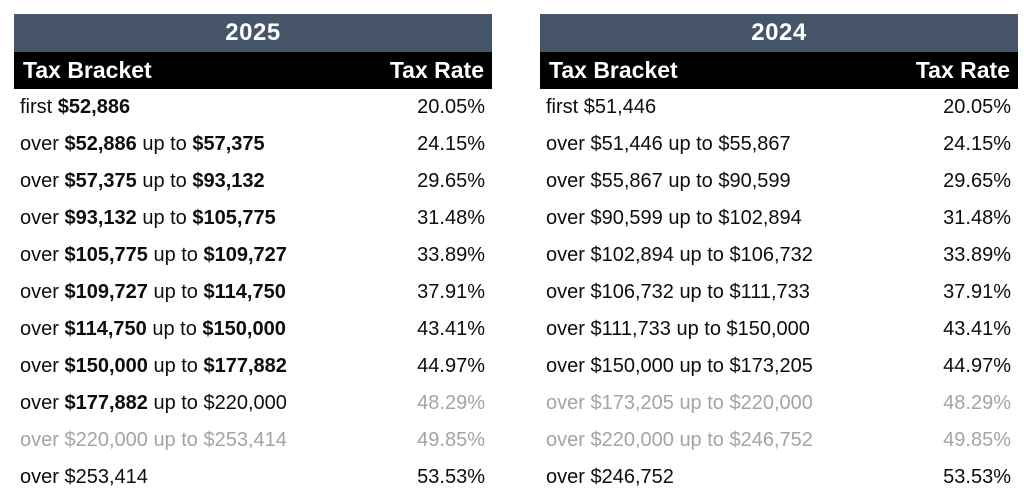 The image size is (1024, 502). I want to click on table-row: over $105,775 up to $109,727 33.89%, so click(253, 255).